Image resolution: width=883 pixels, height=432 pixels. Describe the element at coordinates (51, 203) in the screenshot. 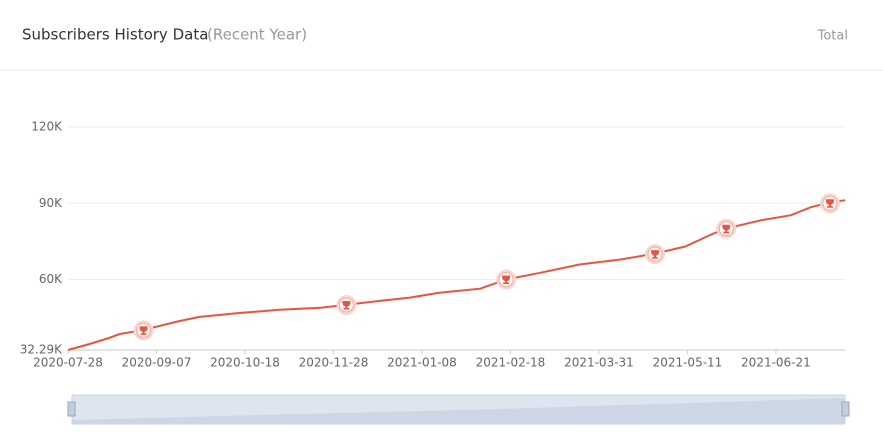

I see `y-tick-label: 90K` at that location.